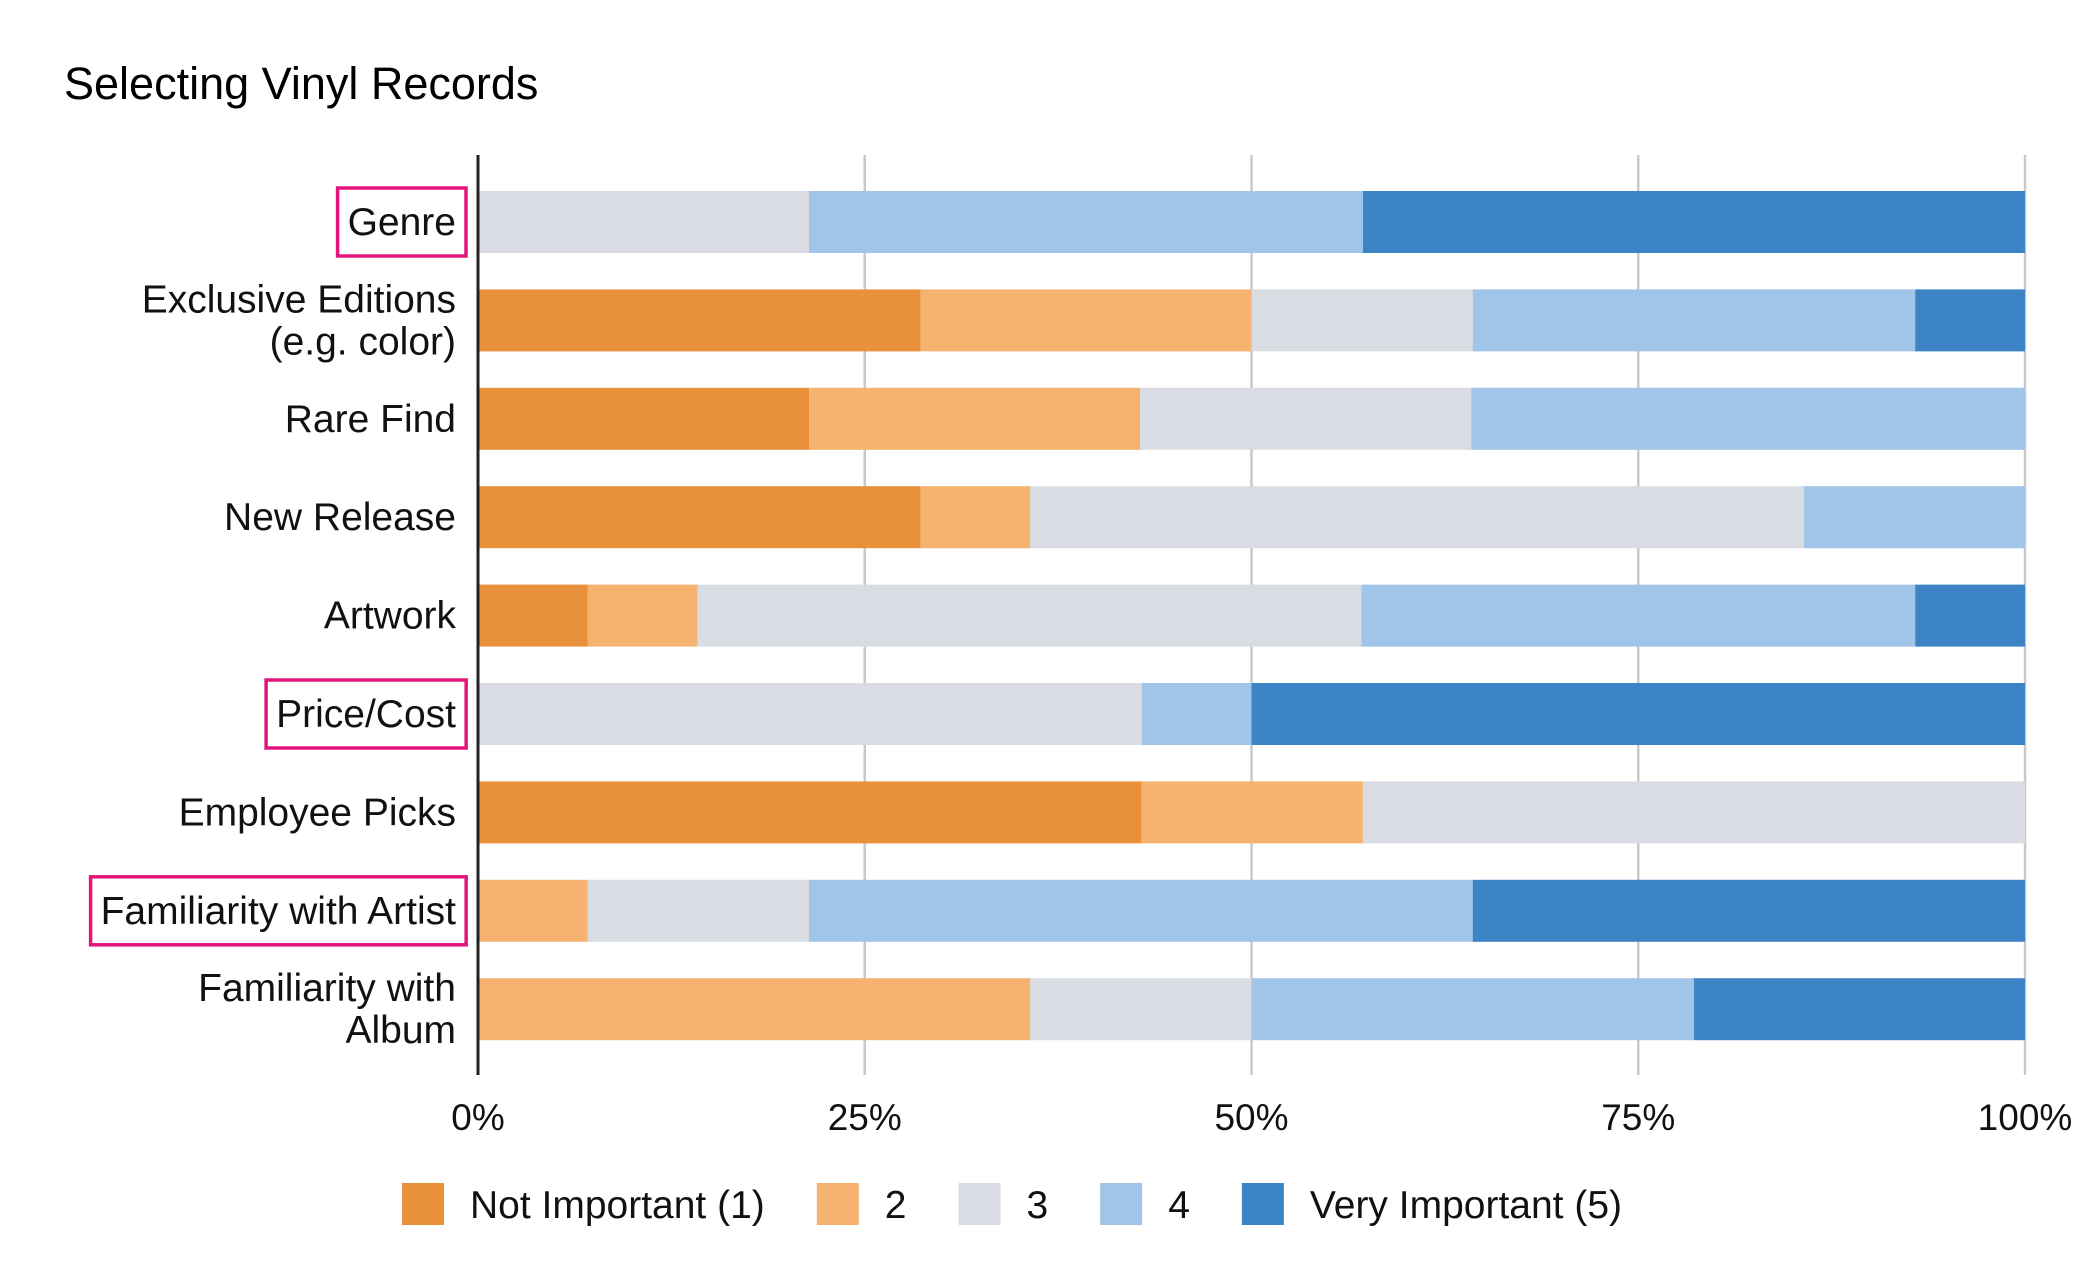 The height and width of the screenshot is (1284, 2078). What do you see at coordinates (477, 1117) in the screenshot?
I see `x-tick-label: 0%` at bounding box center [477, 1117].